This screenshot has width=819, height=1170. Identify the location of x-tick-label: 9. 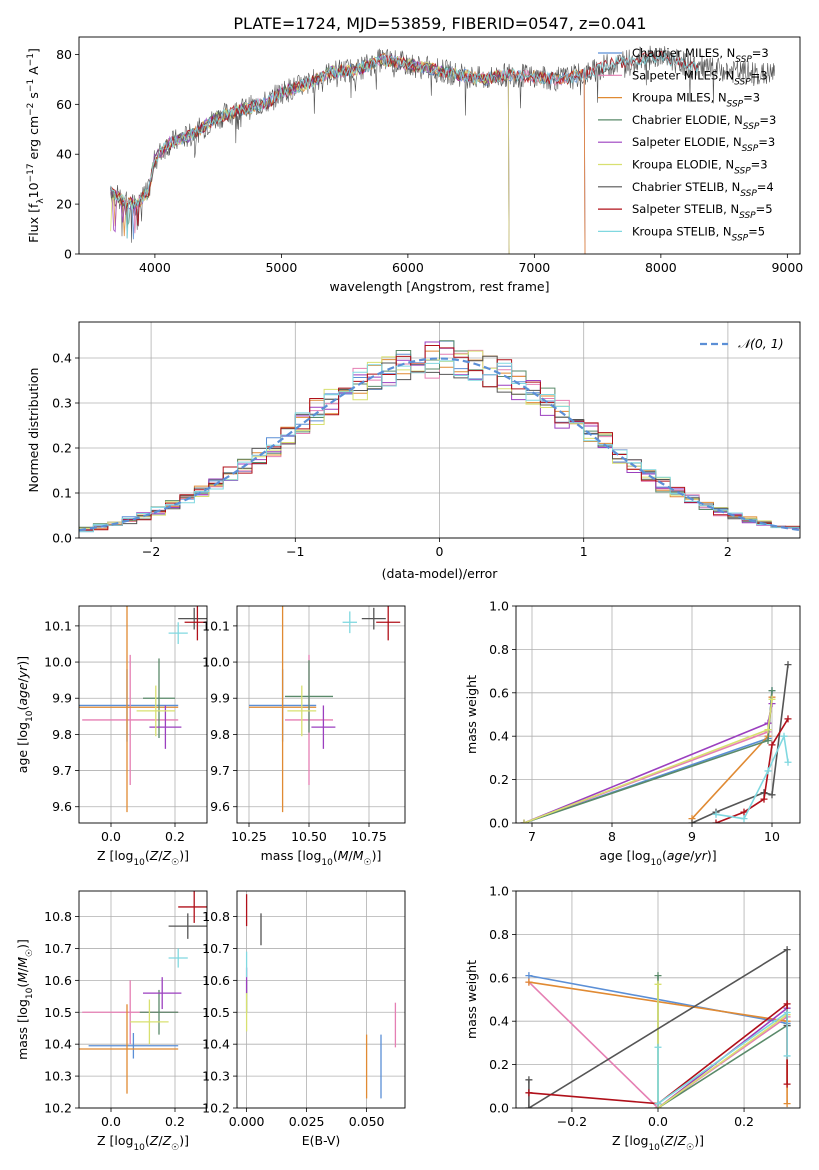
(692, 836).